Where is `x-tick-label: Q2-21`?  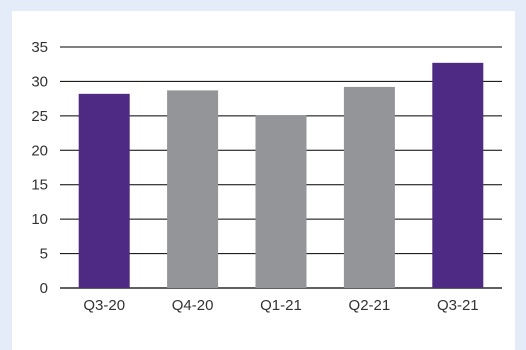 x-tick-label: Q2-21 is located at coordinates (370, 305).